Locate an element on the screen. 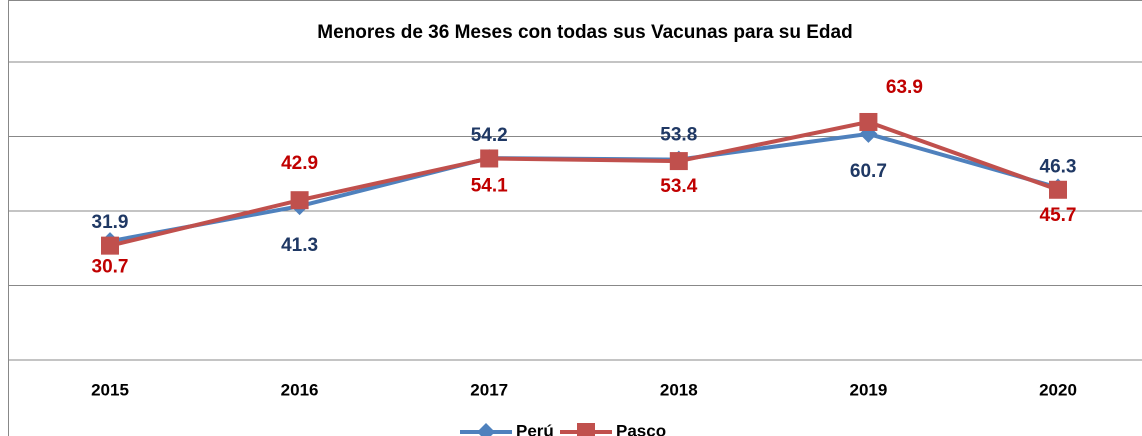  data-label: 31.9 is located at coordinates (110, 222).